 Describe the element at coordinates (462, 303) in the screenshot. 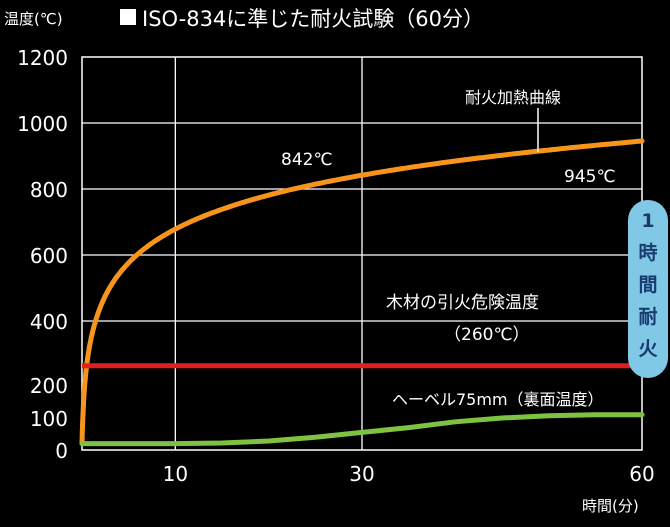

I see `wood-ignition-label: 木材の引火危険温度` at that location.